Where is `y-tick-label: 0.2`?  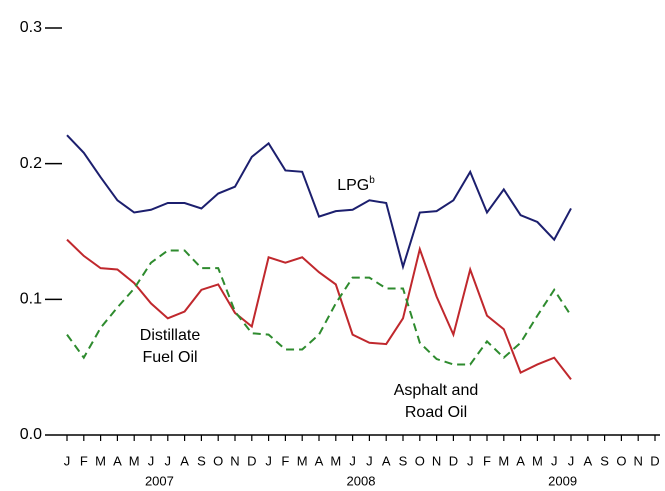
y-tick-label: 0.2 is located at coordinates (31, 163).